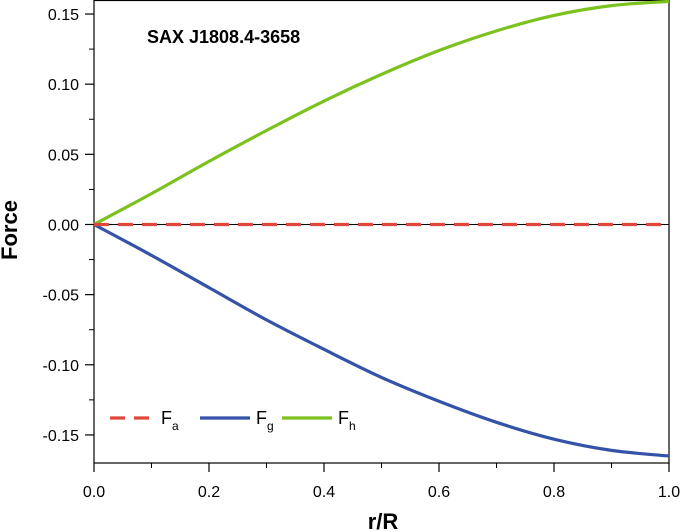 The width and height of the screenshot is (685, 532). I want to click on x-tick-label: 1.0, so click(669, 492).